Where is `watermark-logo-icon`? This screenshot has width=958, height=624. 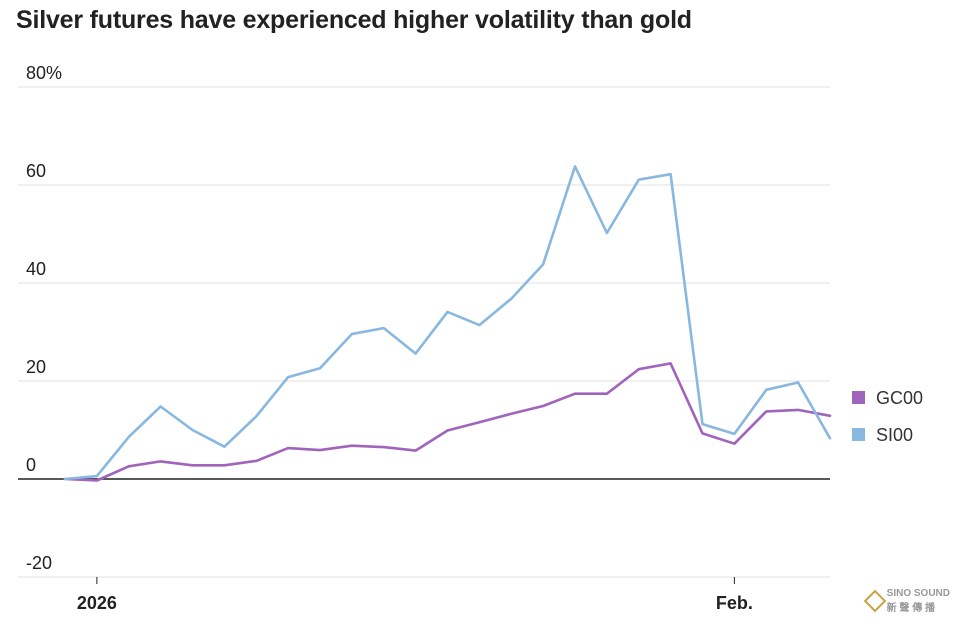 watermark-logo-icon is located at coordinates (874, 601).